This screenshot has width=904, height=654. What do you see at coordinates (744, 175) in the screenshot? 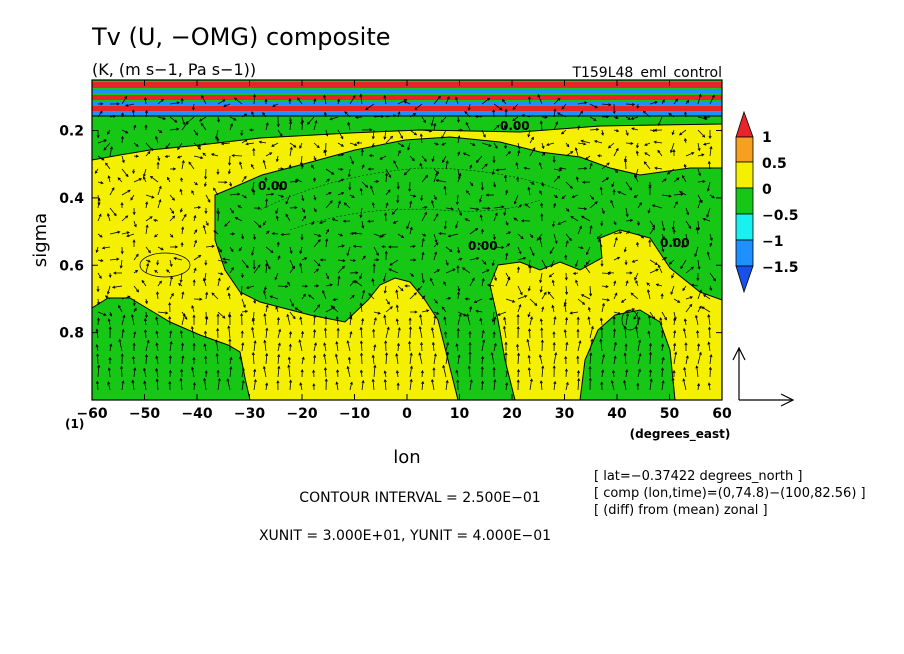
I see `colorbar-segment` at bounding box center [744, 175].